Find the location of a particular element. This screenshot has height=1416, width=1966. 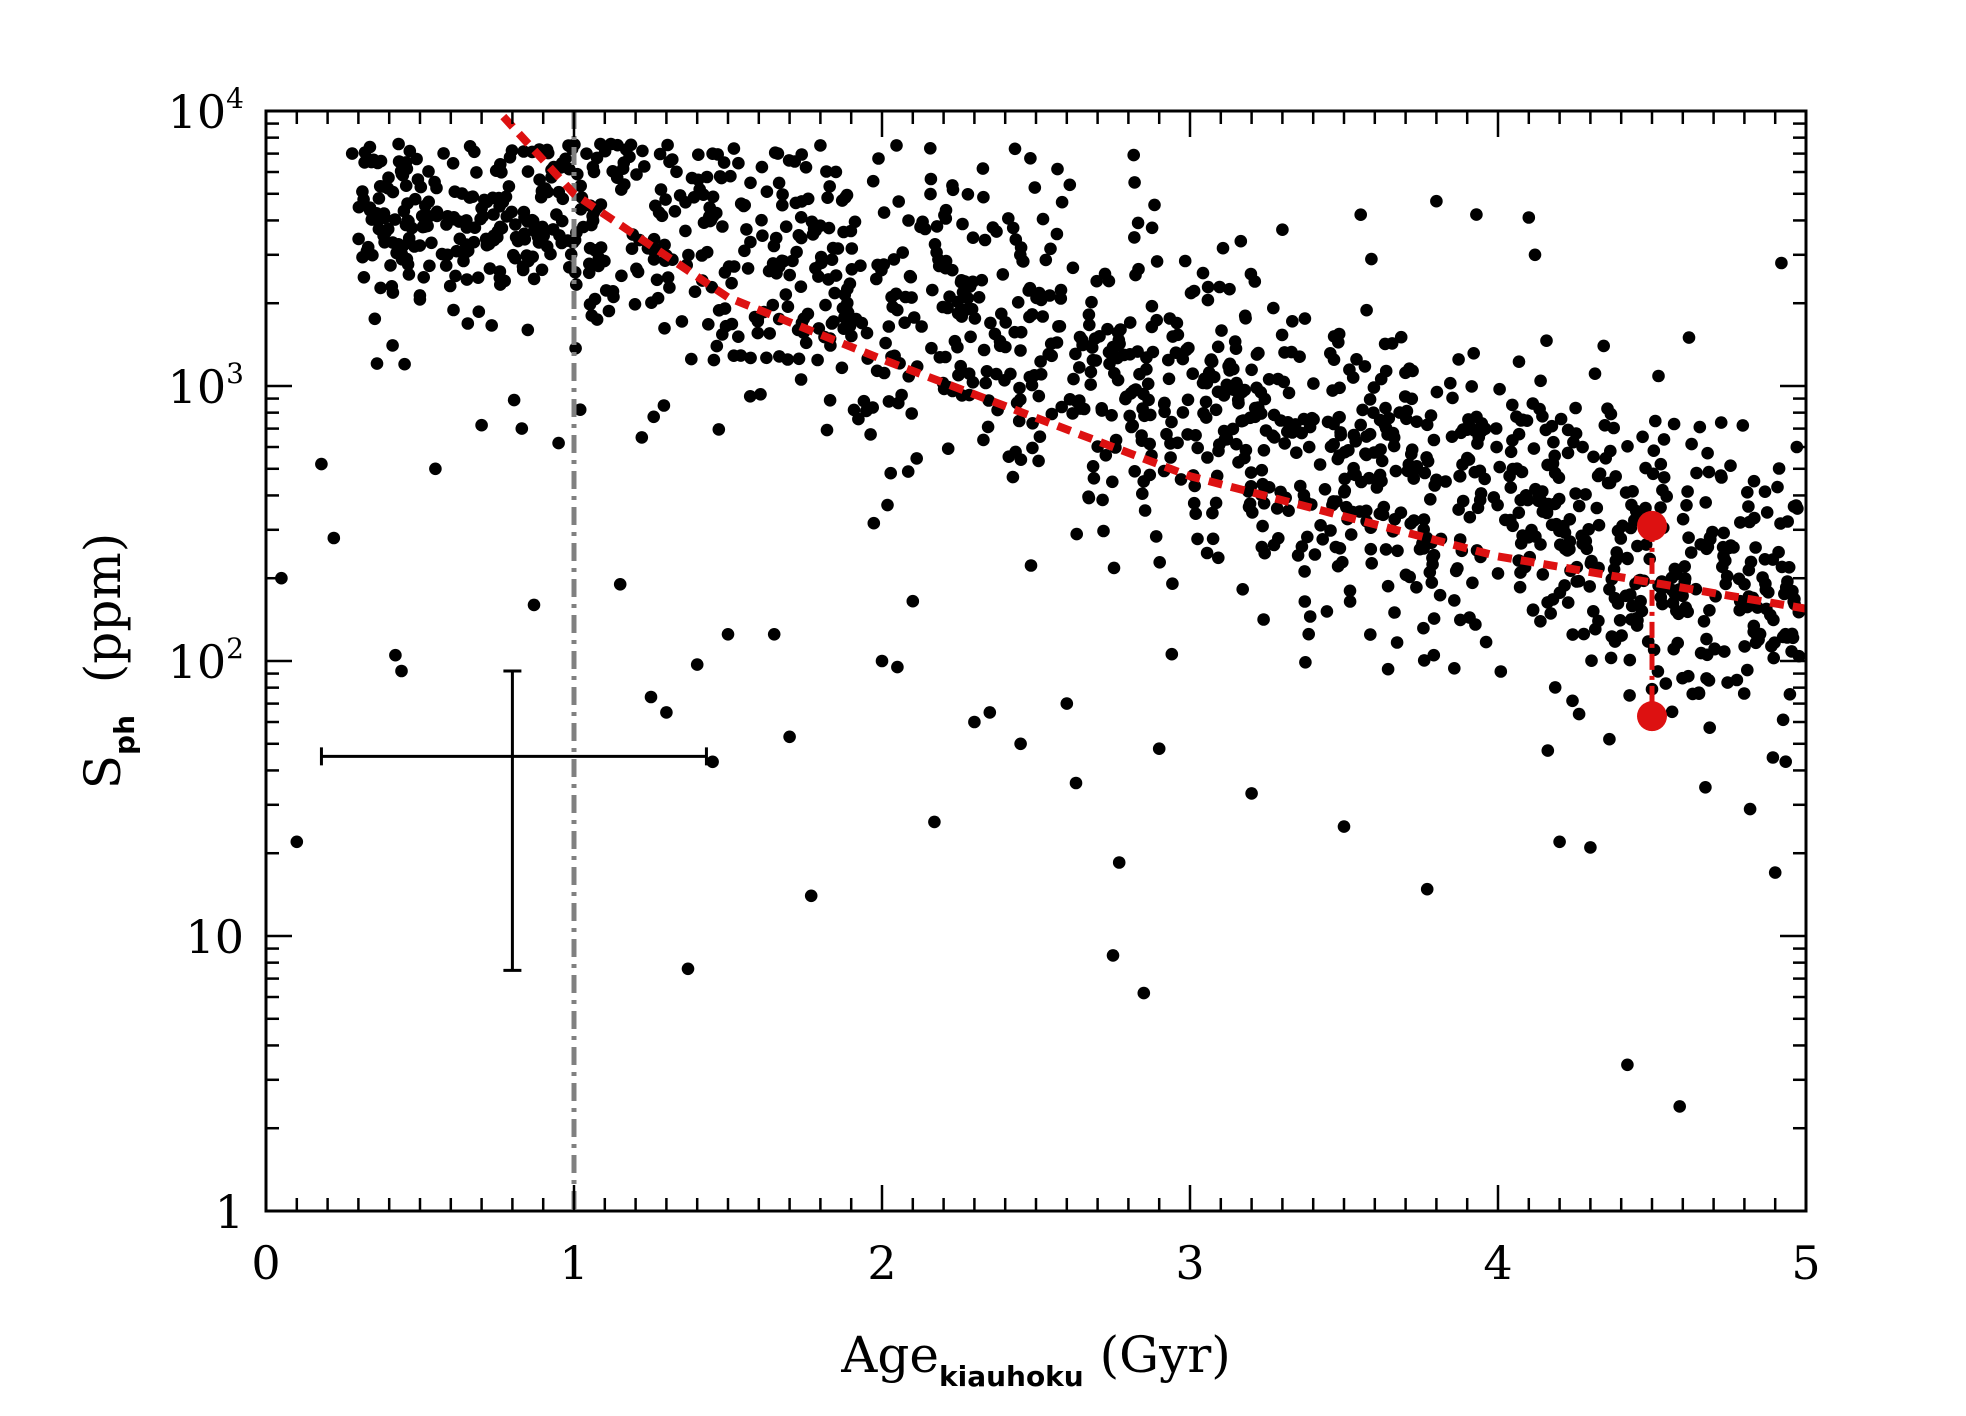

x-axis-title-suffix: (Gyr) is located at coordinates (1157, 1355).